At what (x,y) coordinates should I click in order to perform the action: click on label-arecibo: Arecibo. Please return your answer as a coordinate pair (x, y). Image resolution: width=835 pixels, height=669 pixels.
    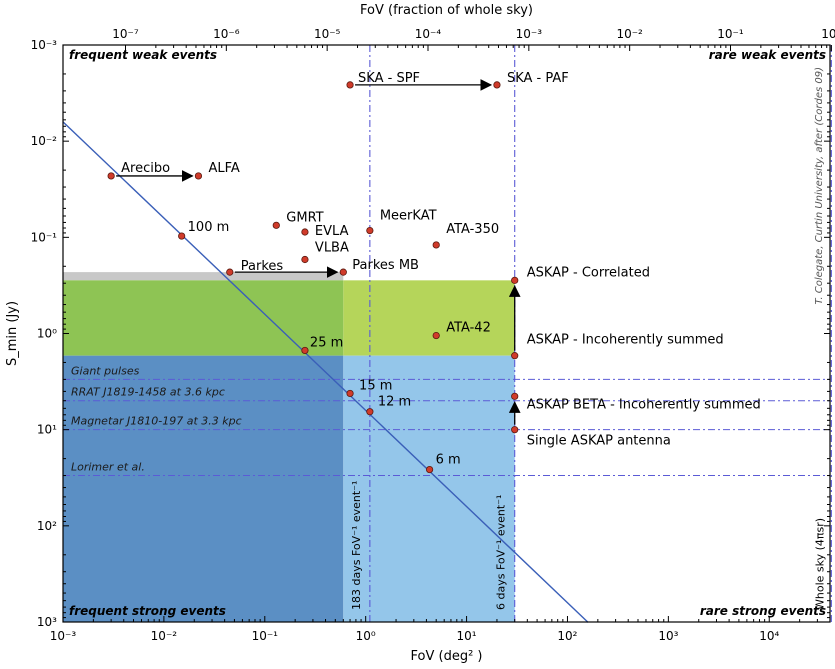
    Looking at the image, I should click on (145, 168).